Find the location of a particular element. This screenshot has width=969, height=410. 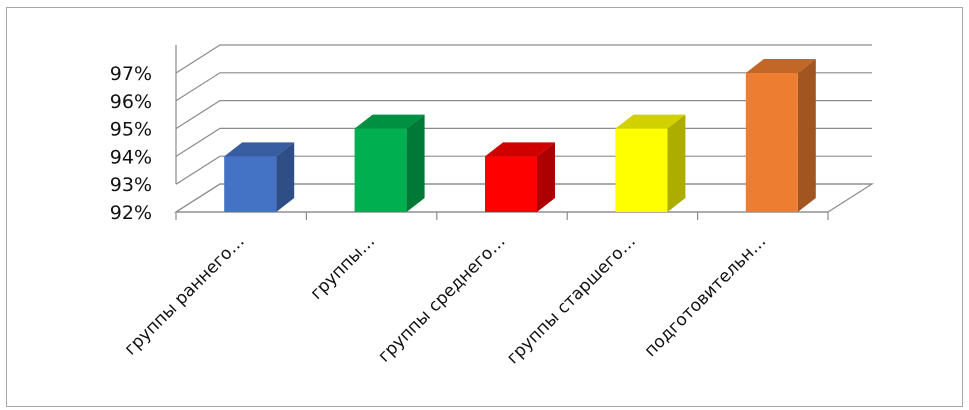

y-tick-label: 95% is located at coordinates (131, 130).